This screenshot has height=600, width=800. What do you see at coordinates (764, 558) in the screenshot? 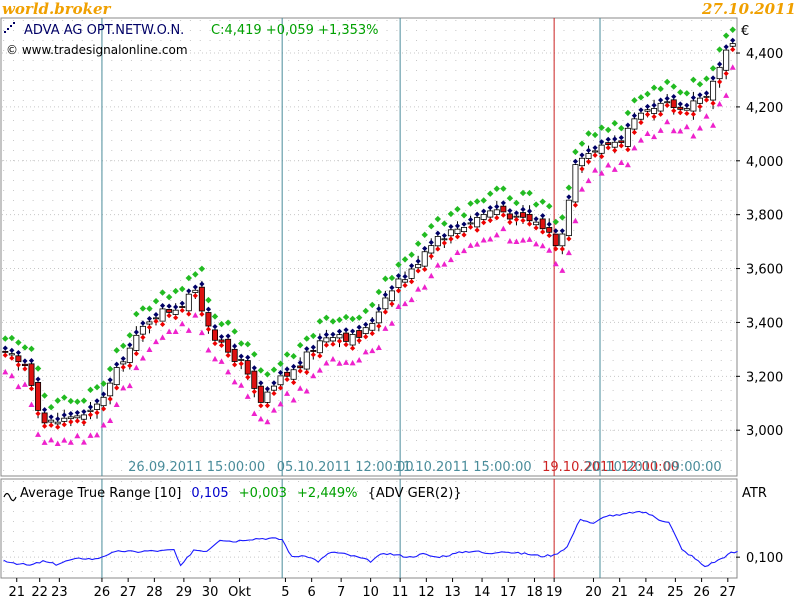
I see `atr-tick-label: 0,100` at bounding box center [764, 558].